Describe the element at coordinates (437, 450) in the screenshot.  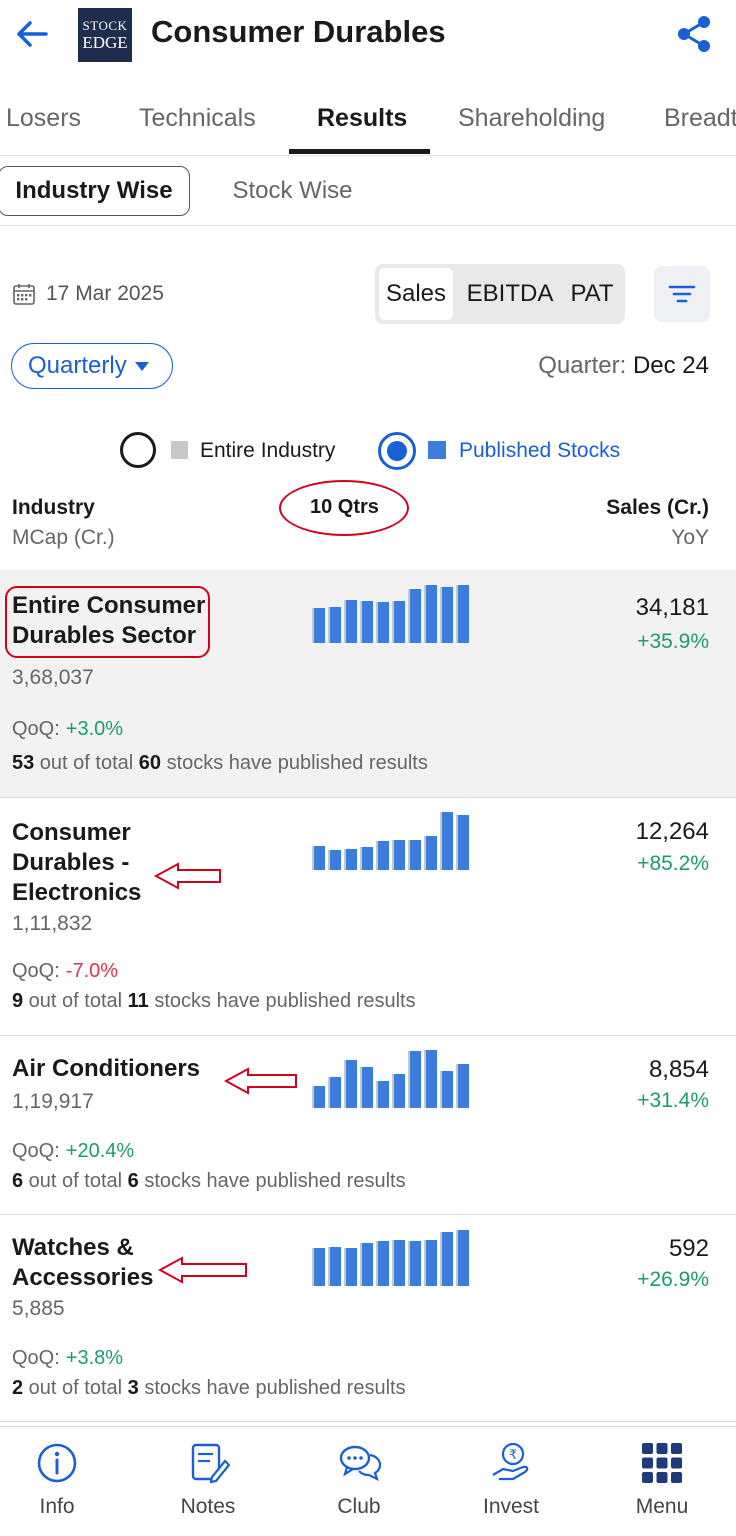
I see `blue-legend-swatch` at that location.